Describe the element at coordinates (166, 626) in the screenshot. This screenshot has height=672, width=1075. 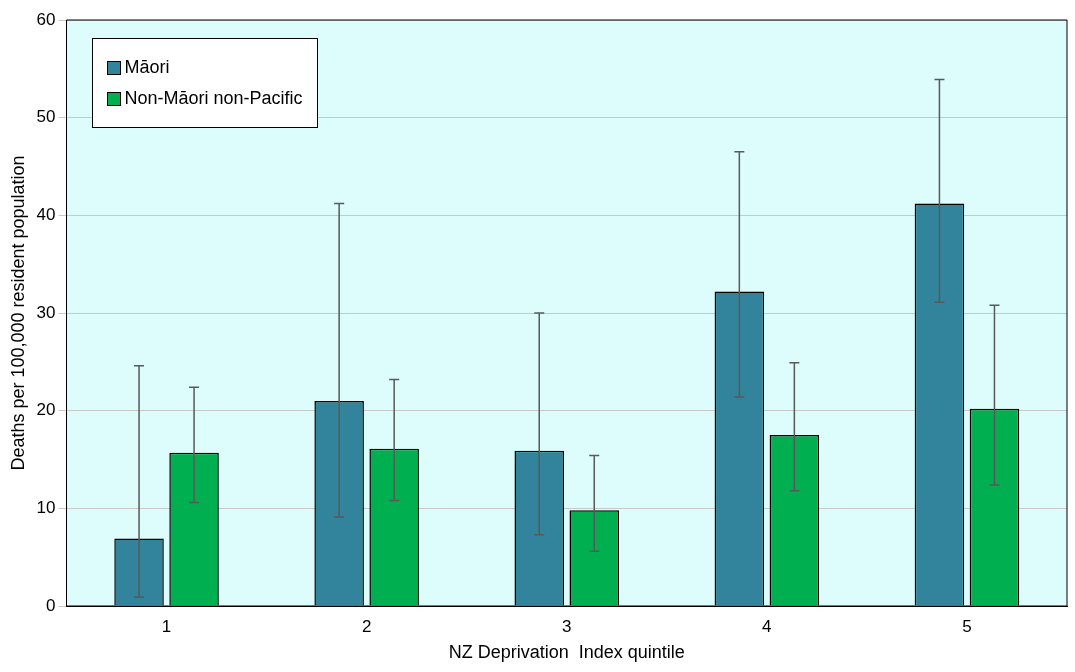
I see `x-tick-label: 1` at that location.